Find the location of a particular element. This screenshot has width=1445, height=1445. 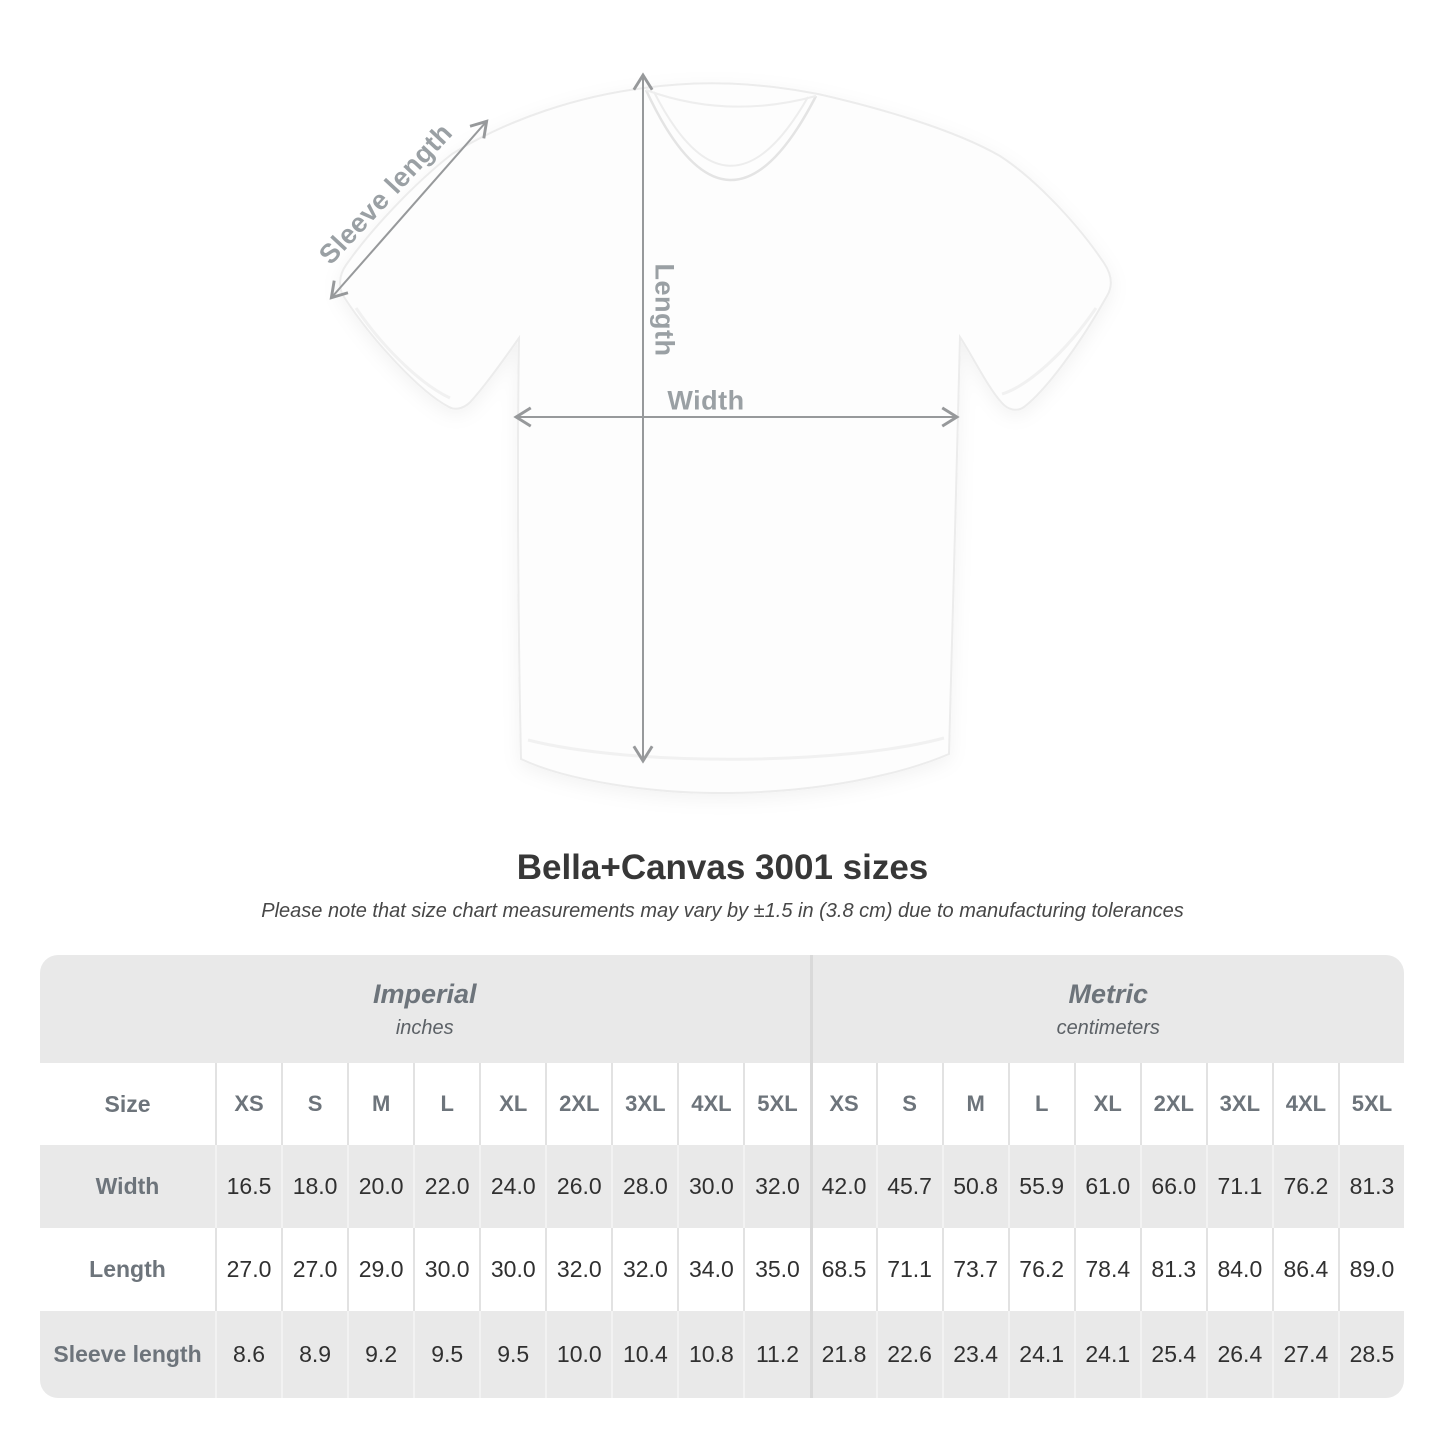

table-cell: 29.0 is located at coordinates (380, 1269).